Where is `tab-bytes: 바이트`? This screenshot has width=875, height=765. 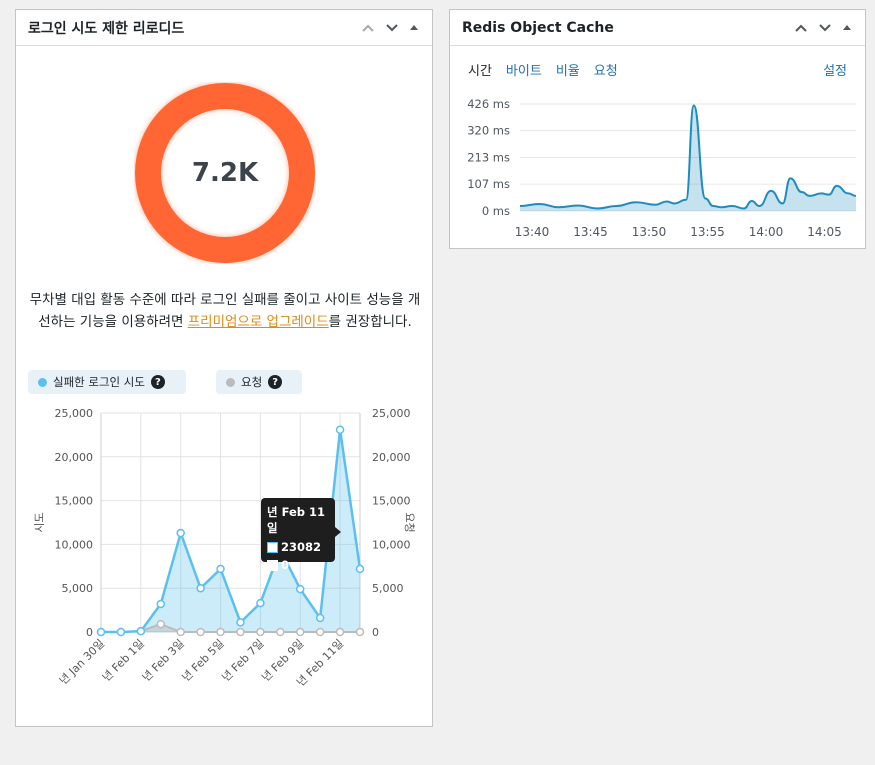 tab-bytes: 바이트 is located at coordinates (523, 71).